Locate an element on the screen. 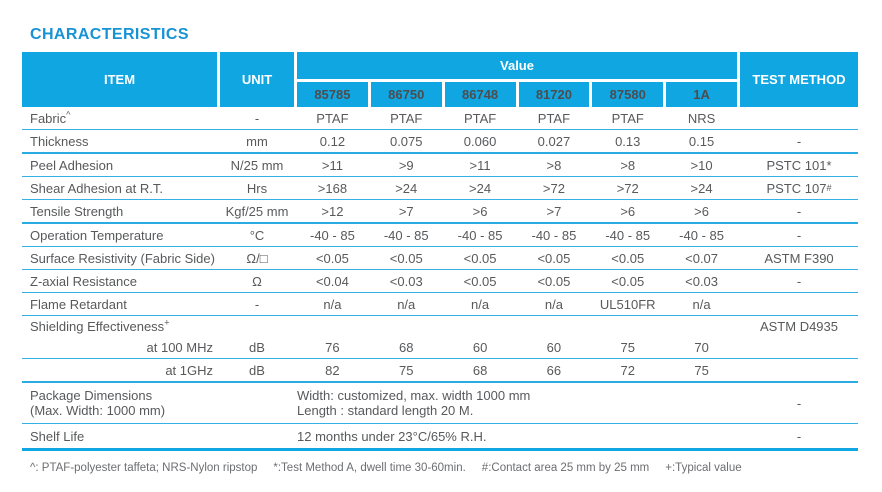  row-item-cell: at 1GHz is located at coordinates (119, 370).